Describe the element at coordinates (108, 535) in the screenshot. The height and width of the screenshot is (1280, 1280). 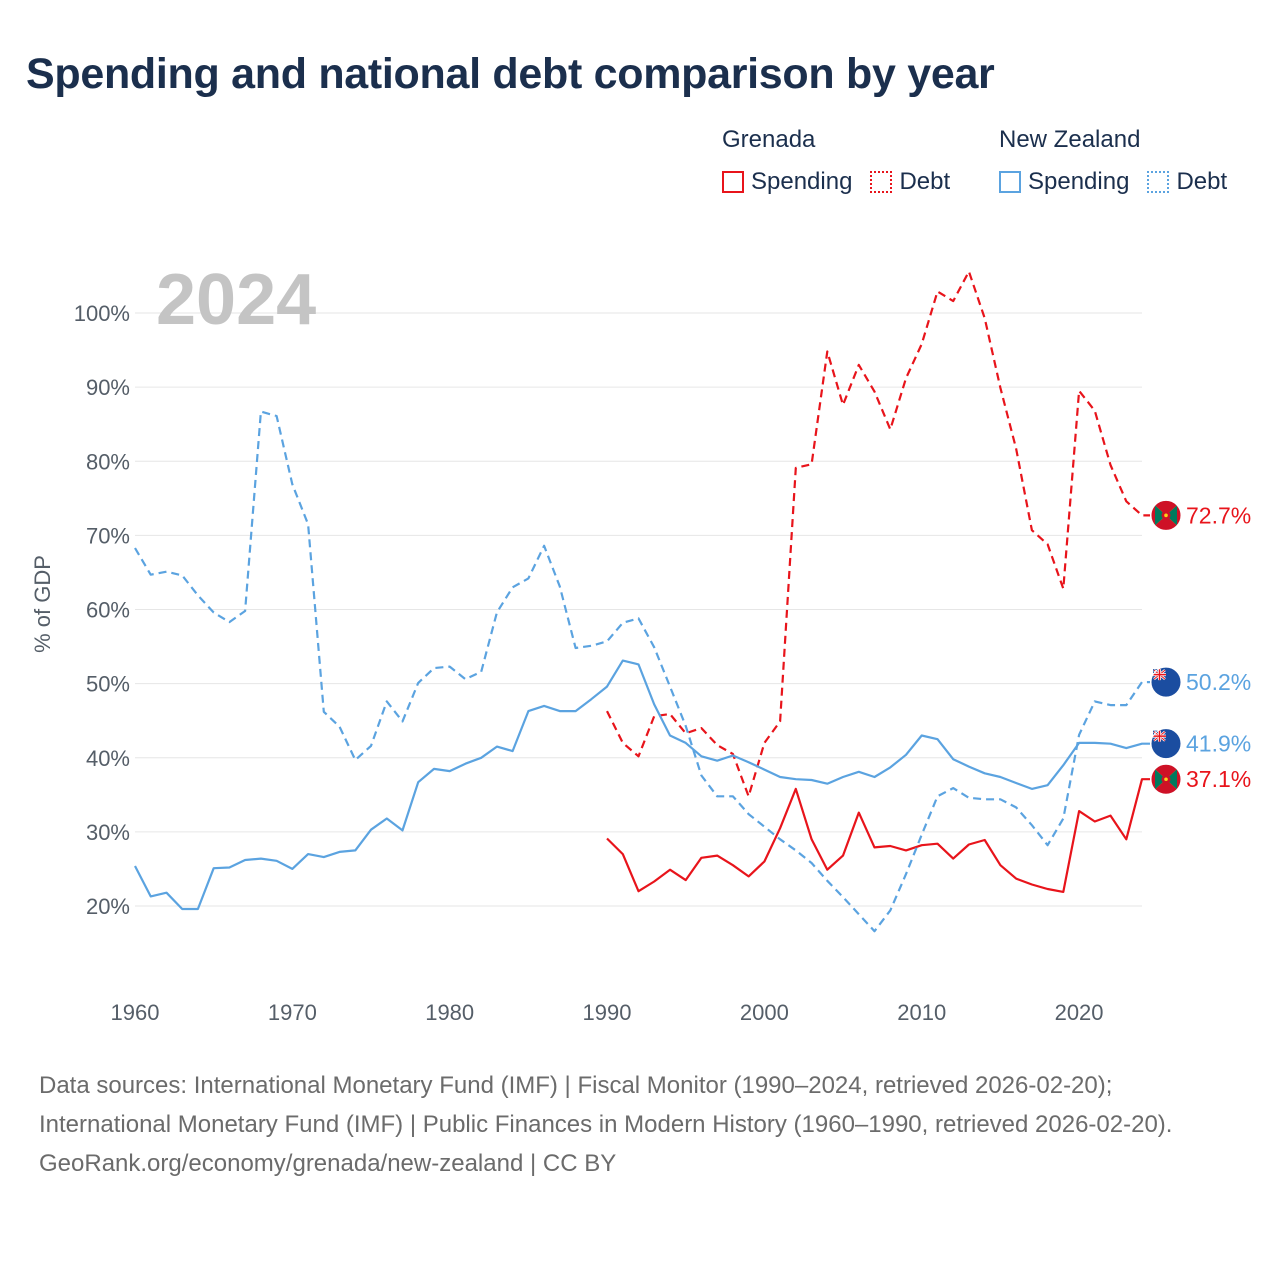
I see `y-tick-label: 70%` at that location.